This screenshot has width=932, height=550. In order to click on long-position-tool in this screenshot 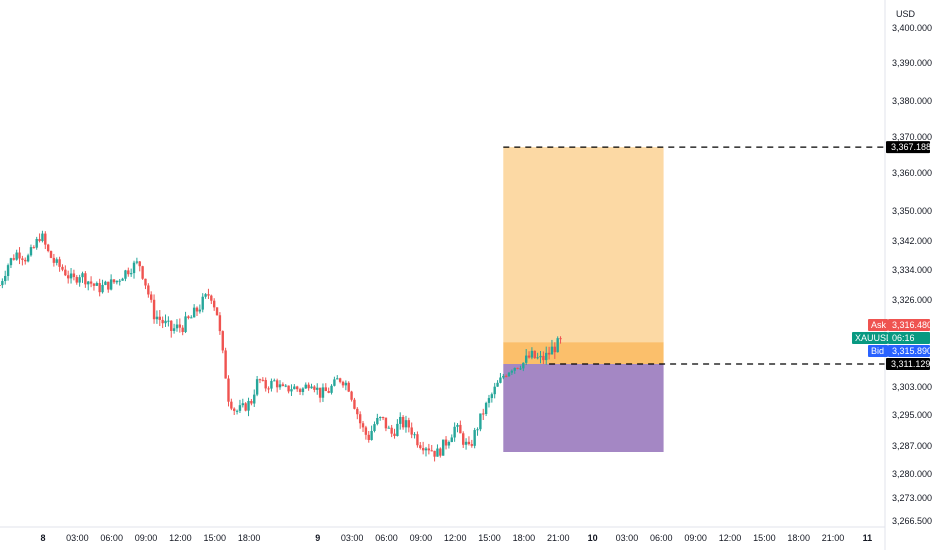, I will do `click(583, 299)`.